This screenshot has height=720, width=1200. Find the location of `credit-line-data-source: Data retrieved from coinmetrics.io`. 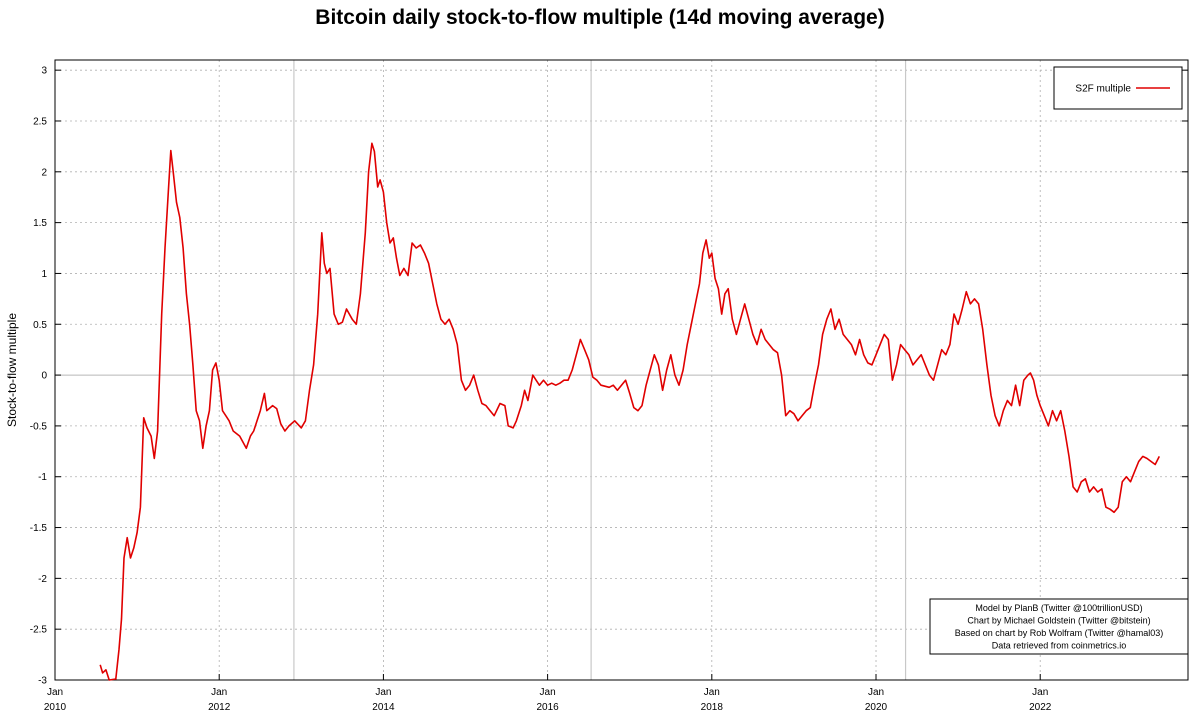

credit-line-data-source: Data retrieved from coinmetrics.io is located at coordinates (1059, 646).